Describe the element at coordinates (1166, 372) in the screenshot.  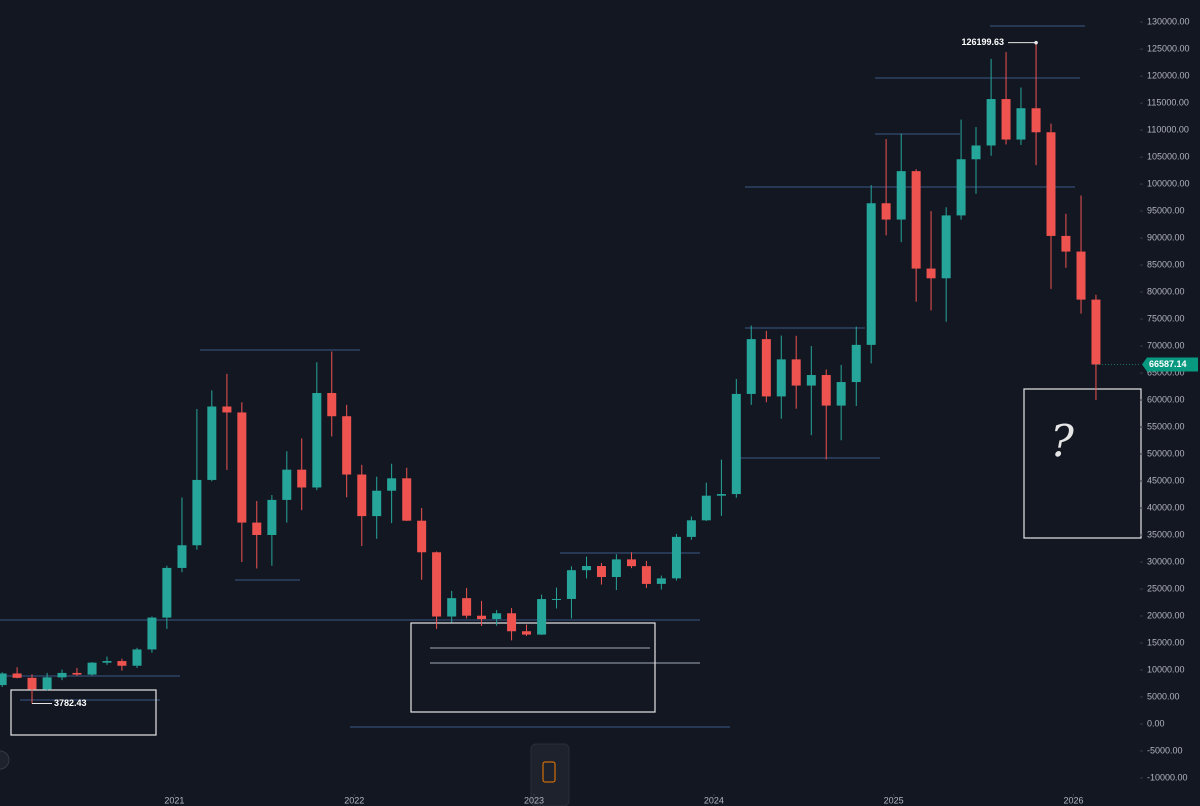
I see `y-tick-label: 65000.00` at that location.